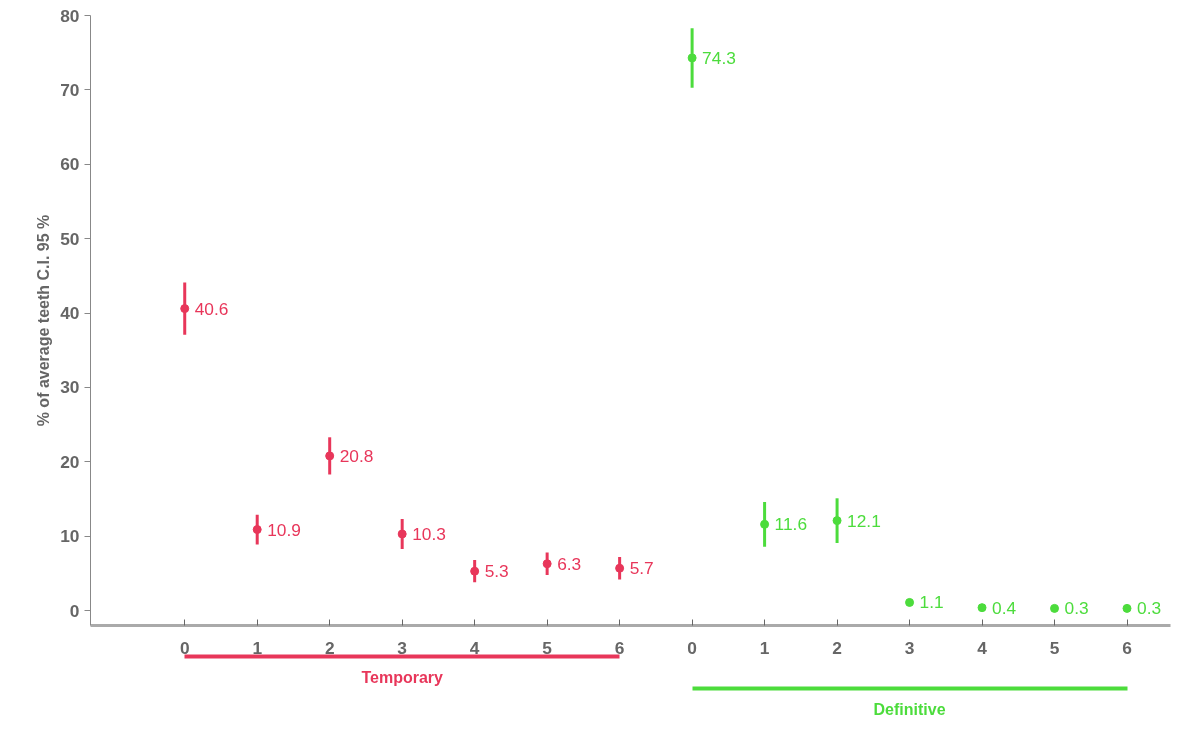  What do you see at coordinates (1004, 607) in the screenshot?
I see `data-label: 0.4` at bounding box center [1004, 607].